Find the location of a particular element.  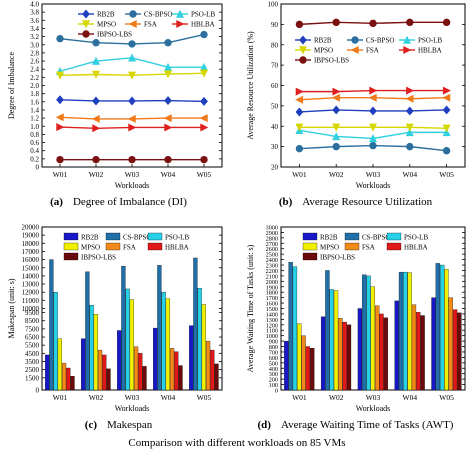

x-tick-label: W05 is located at coordinates (204, 174).